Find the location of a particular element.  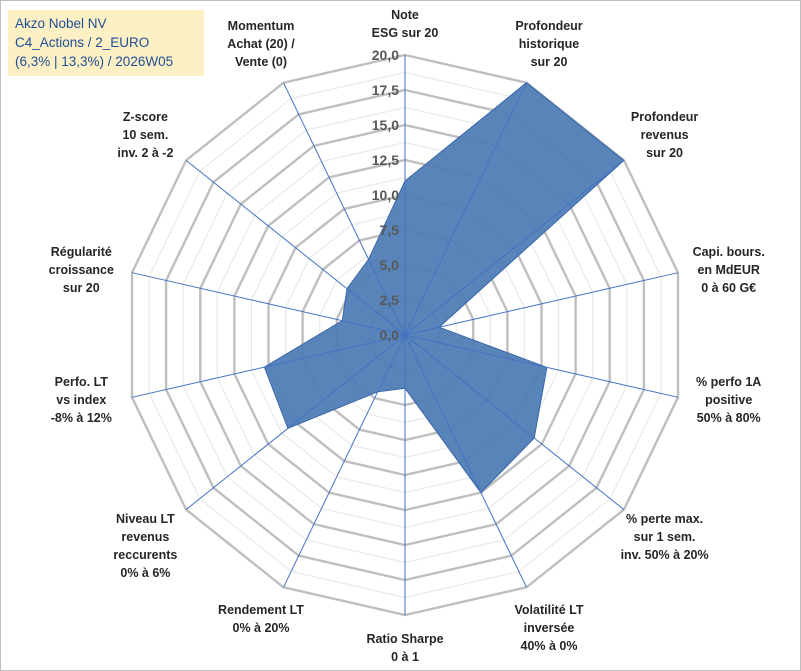

axis-label: Rendement LT 0% à 20% is located at coordinates (261, 619).